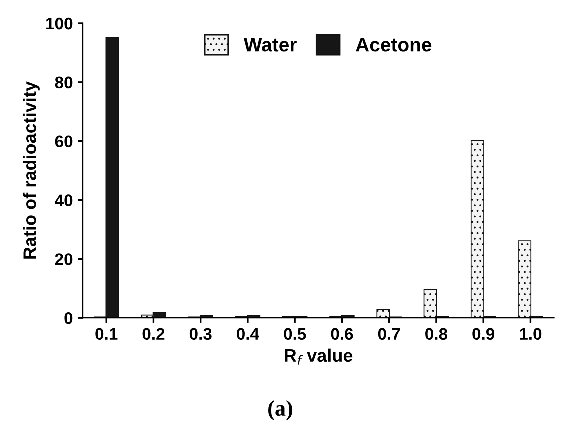 Image resolution: width=561 pixels, height=427 pixels. Describe the element at coordinates (68, 318) in the screenshot. I see `y-tick-label: 0` at that location.